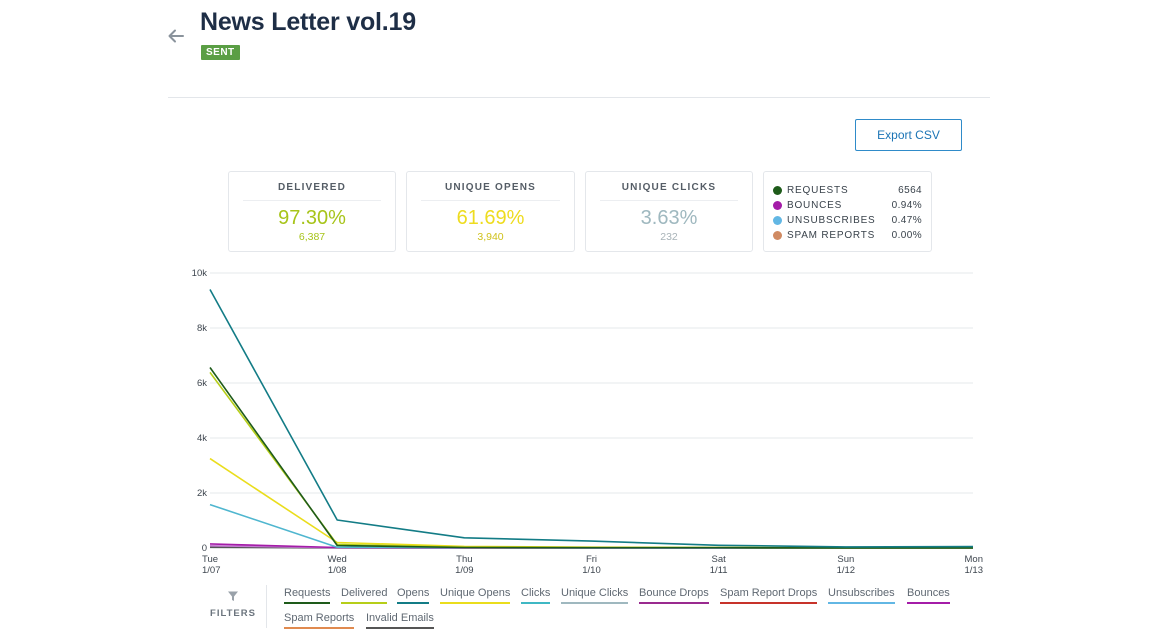 Image resolution: width=1160 pixels, height=640 pixels. What do you see at coordinates (769, 595) in the screenshot?
I see `filter-spam-report-drops: Spam Report Drops` at bounding box center [769, 595].